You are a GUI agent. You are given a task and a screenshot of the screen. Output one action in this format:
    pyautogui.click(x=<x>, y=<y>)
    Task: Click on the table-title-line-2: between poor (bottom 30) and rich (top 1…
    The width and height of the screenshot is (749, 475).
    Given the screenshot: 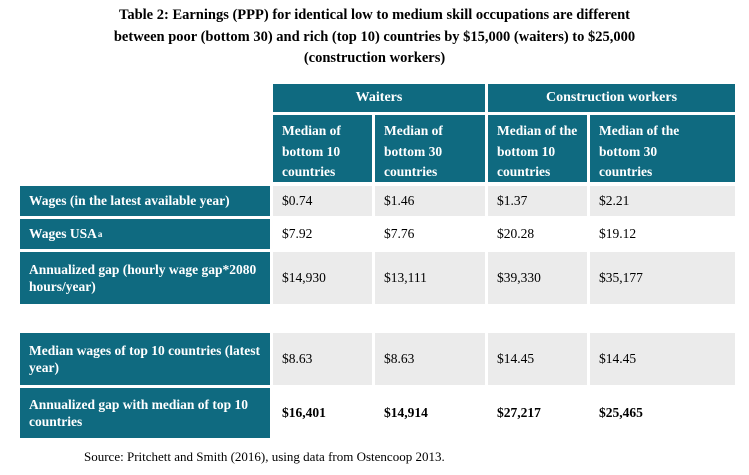 What is the action you would take?
    pyautogui.click(x=374, y=36)
    